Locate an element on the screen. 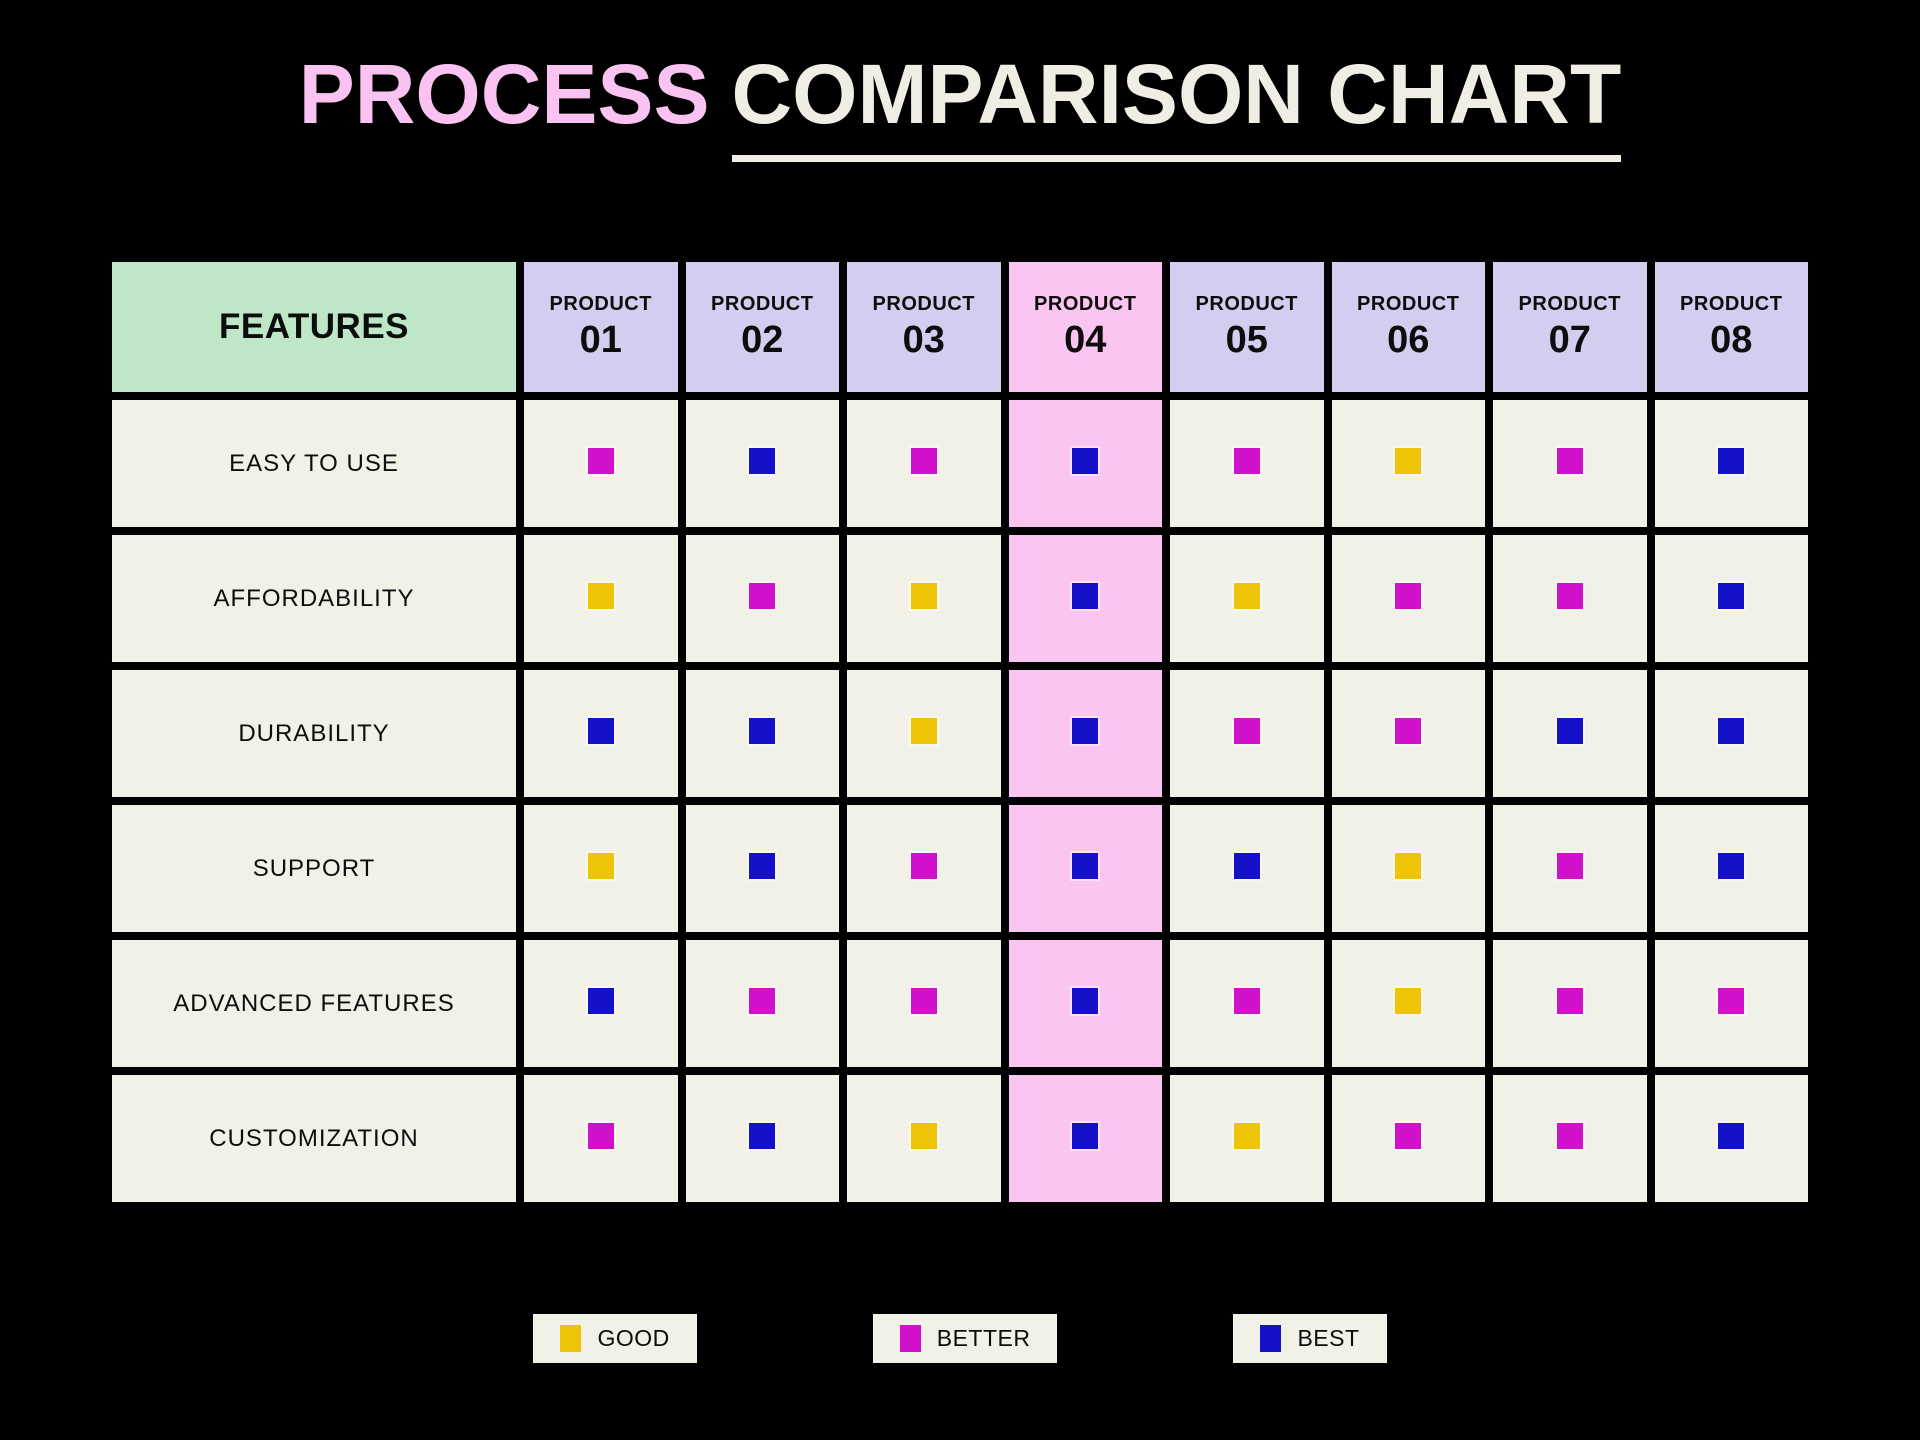 This screenshot has width=1920, height=1440. product-number: 03 is located at coordinates (923, 339).